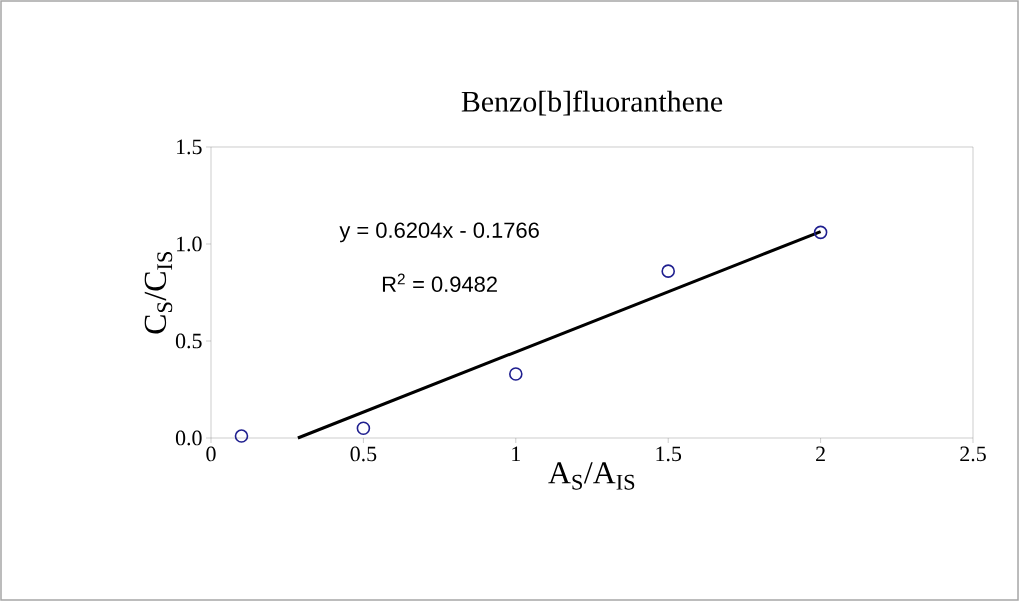 The image size is (1019, 601). I want to click on annotation: y = 0.6204x - 0.1766, so click(439, 232).